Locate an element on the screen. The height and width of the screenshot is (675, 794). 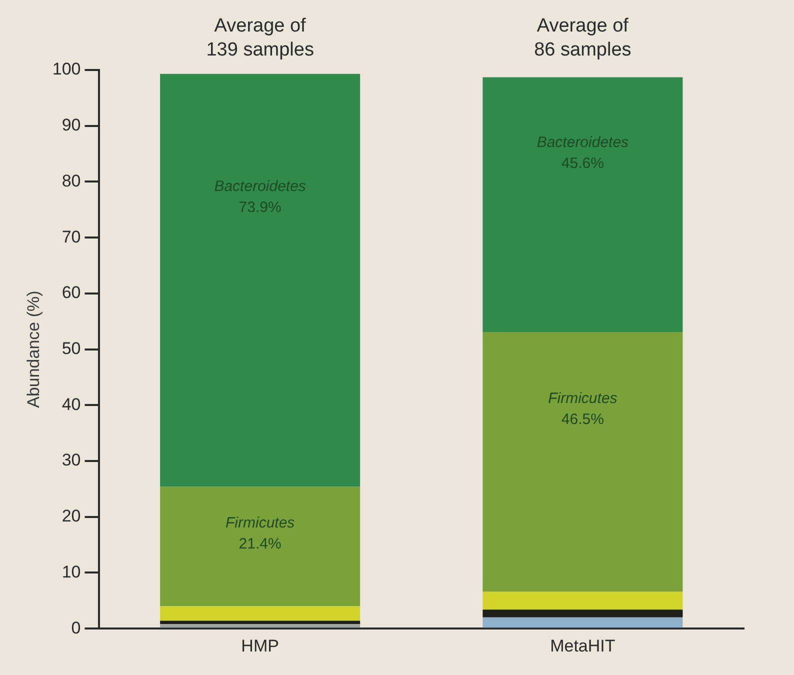
data-label: 73.9% is located at coordinates (260, 207).